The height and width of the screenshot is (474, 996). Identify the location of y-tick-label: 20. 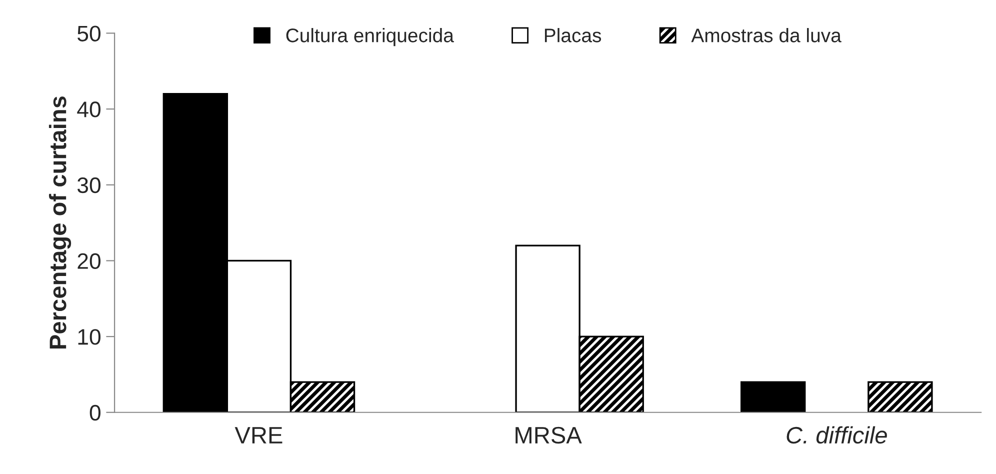
(89, 261).